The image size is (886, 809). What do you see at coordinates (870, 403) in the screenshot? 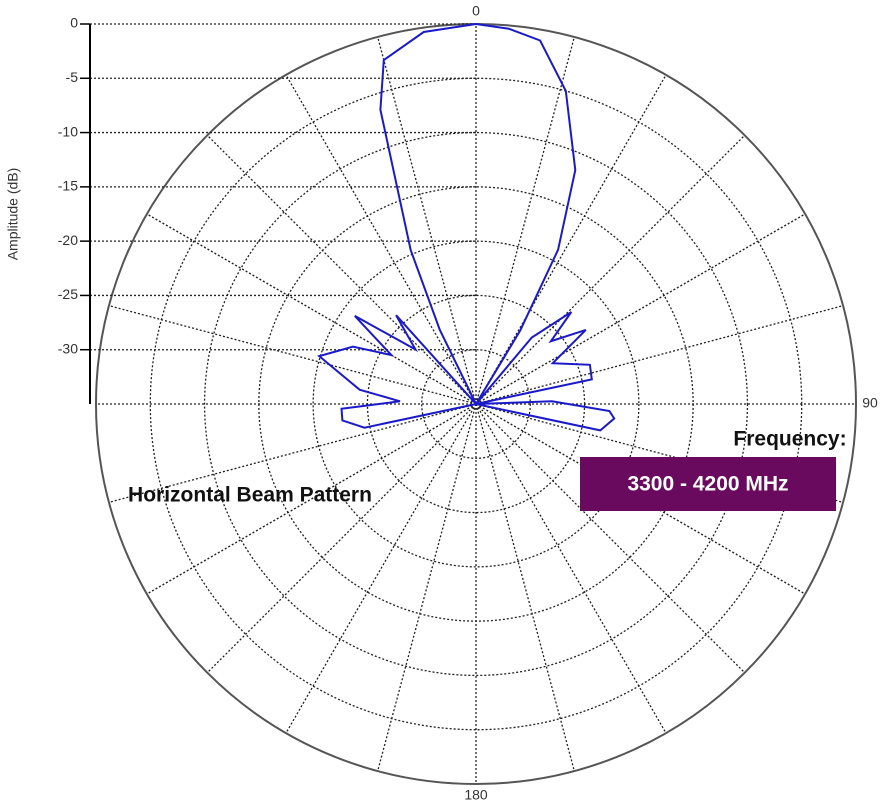
I see `theta-tick-label: 90` at bounding box center [870, 403].